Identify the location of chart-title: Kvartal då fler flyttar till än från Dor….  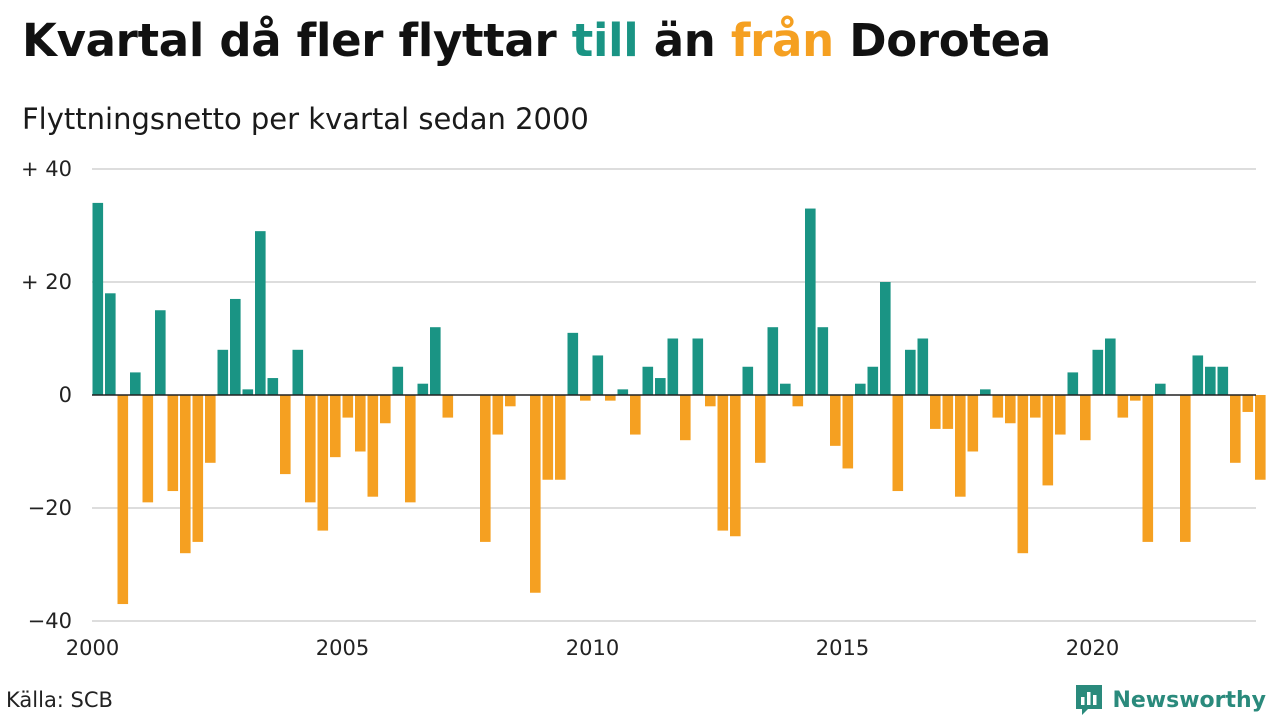
(536, 40).